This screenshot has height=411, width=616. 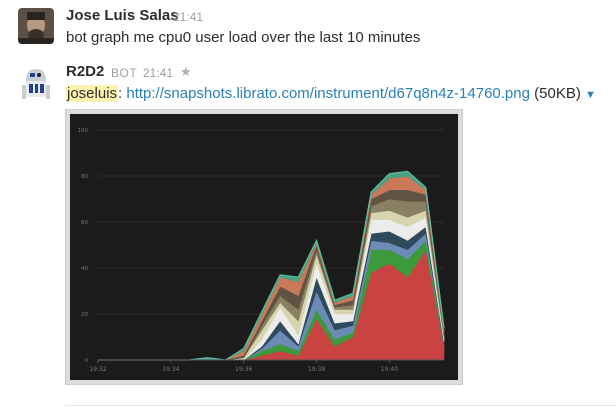 I want to click on x-tick-label: 19:38, so click(x=316, y=369).